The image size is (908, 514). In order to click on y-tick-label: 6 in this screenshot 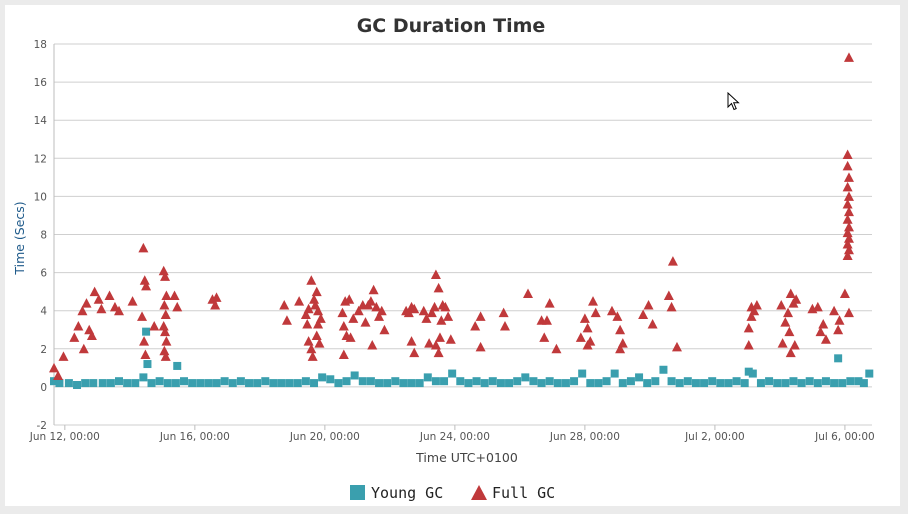, I will do `click(43, 274)`.